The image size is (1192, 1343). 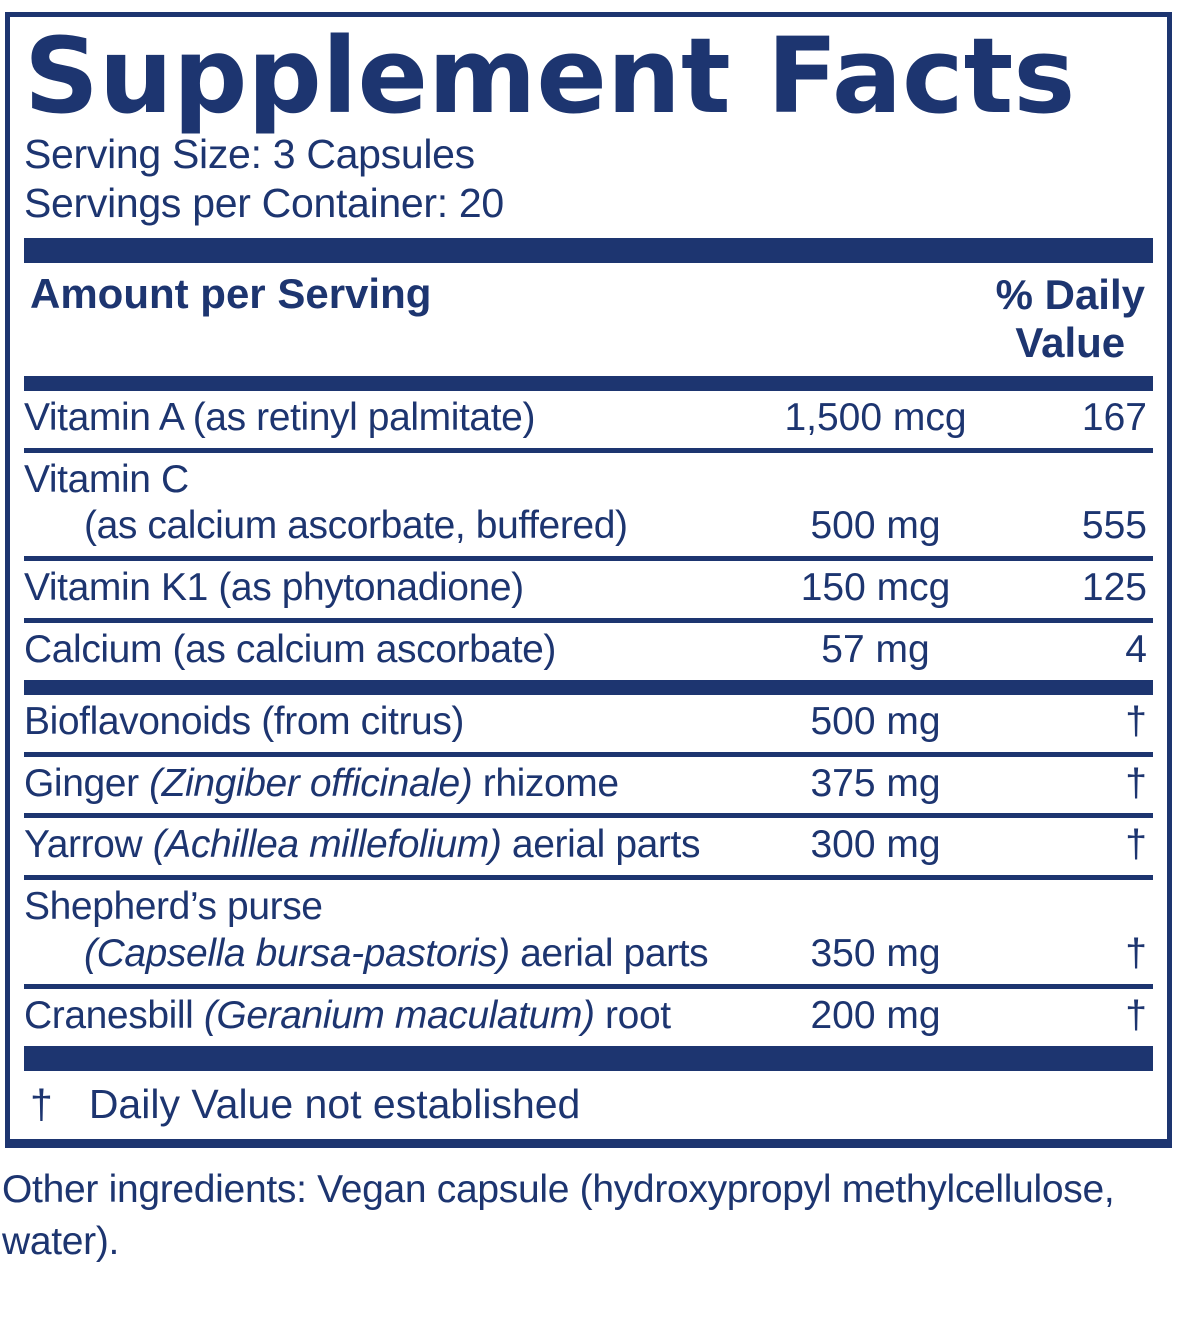 What do you see at coordinates (327, 845) in the screenshot?
I see `botanical-name: (Achillea millefolium)` at bounding box center [327, 845].